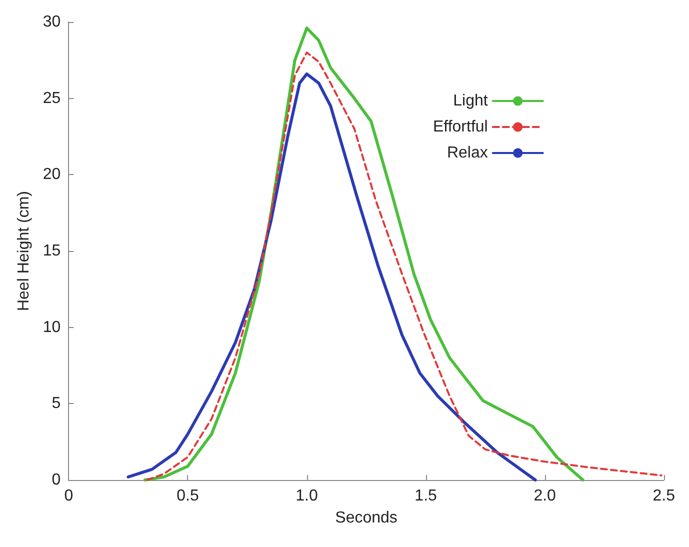  Describe the element at coordinates (426, 496) in the screenshot. I see `x-tick-label: 1.5` at that location.